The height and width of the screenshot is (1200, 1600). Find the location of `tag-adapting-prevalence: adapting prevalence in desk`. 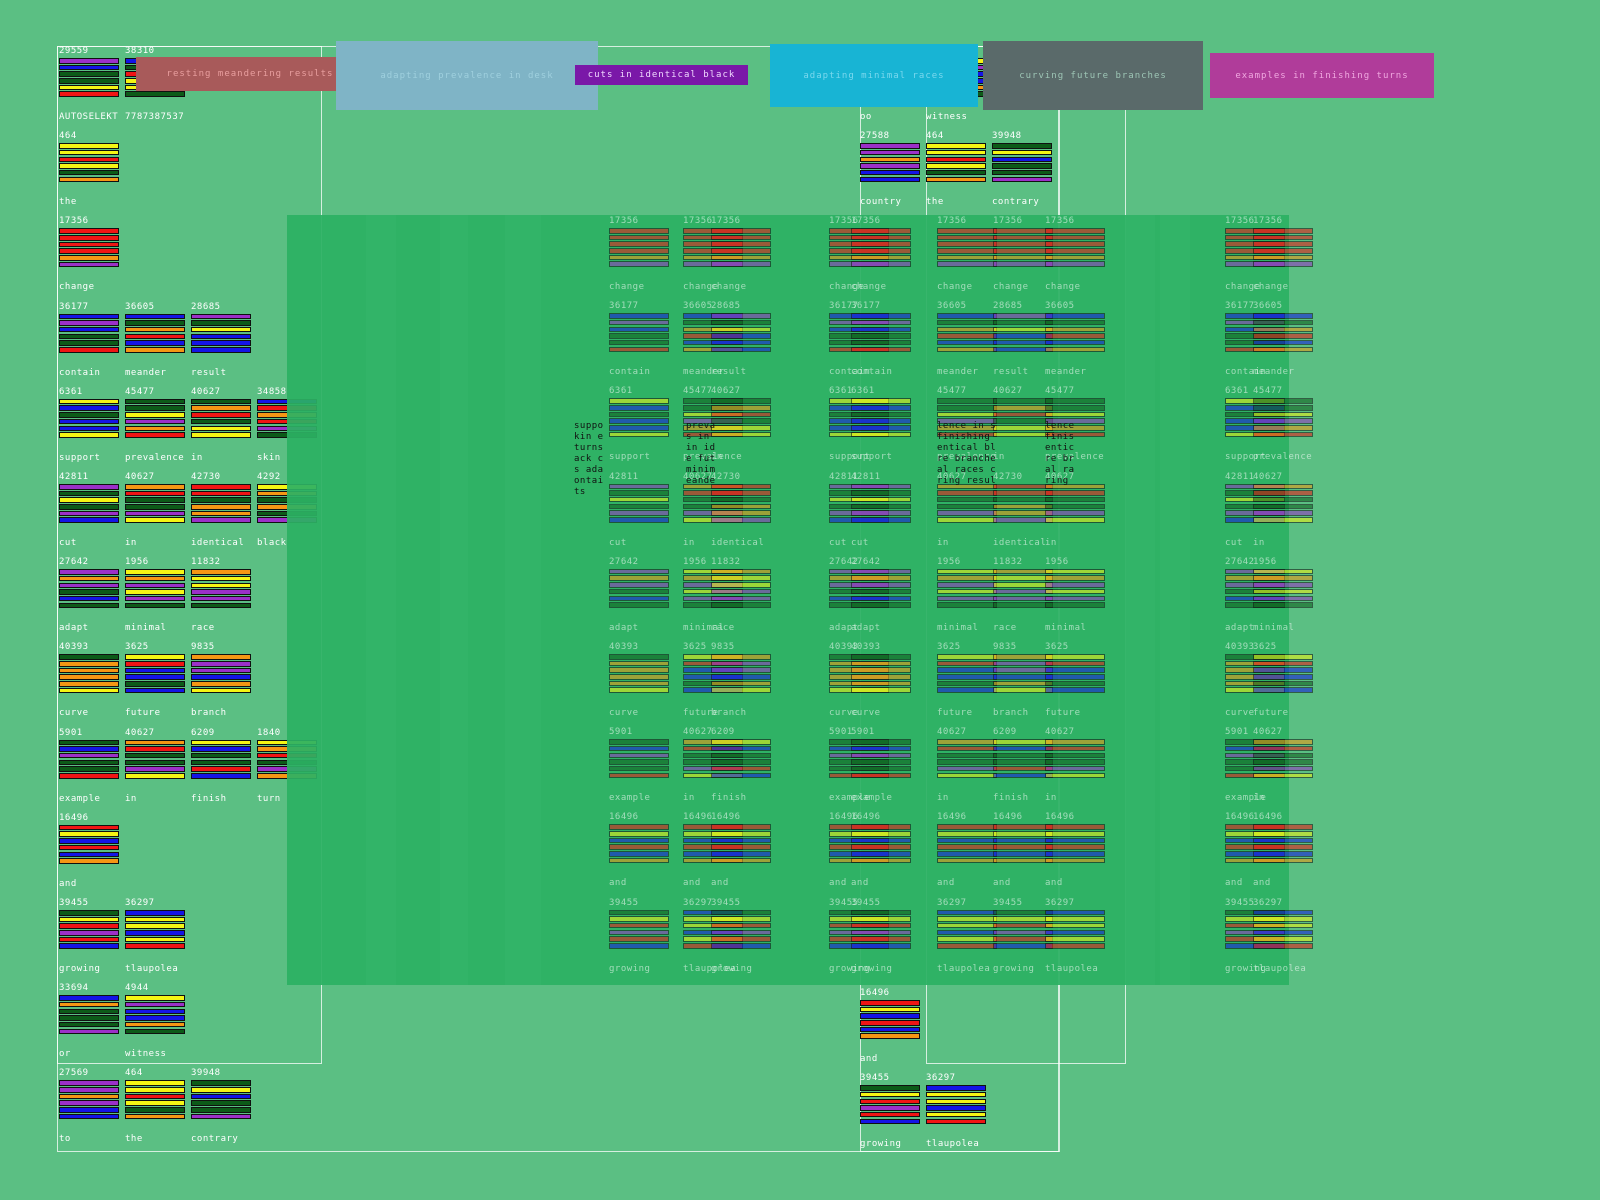

tag-adapting-prevalence: adapting prevalence in desk is located at coordinates (467, 75).